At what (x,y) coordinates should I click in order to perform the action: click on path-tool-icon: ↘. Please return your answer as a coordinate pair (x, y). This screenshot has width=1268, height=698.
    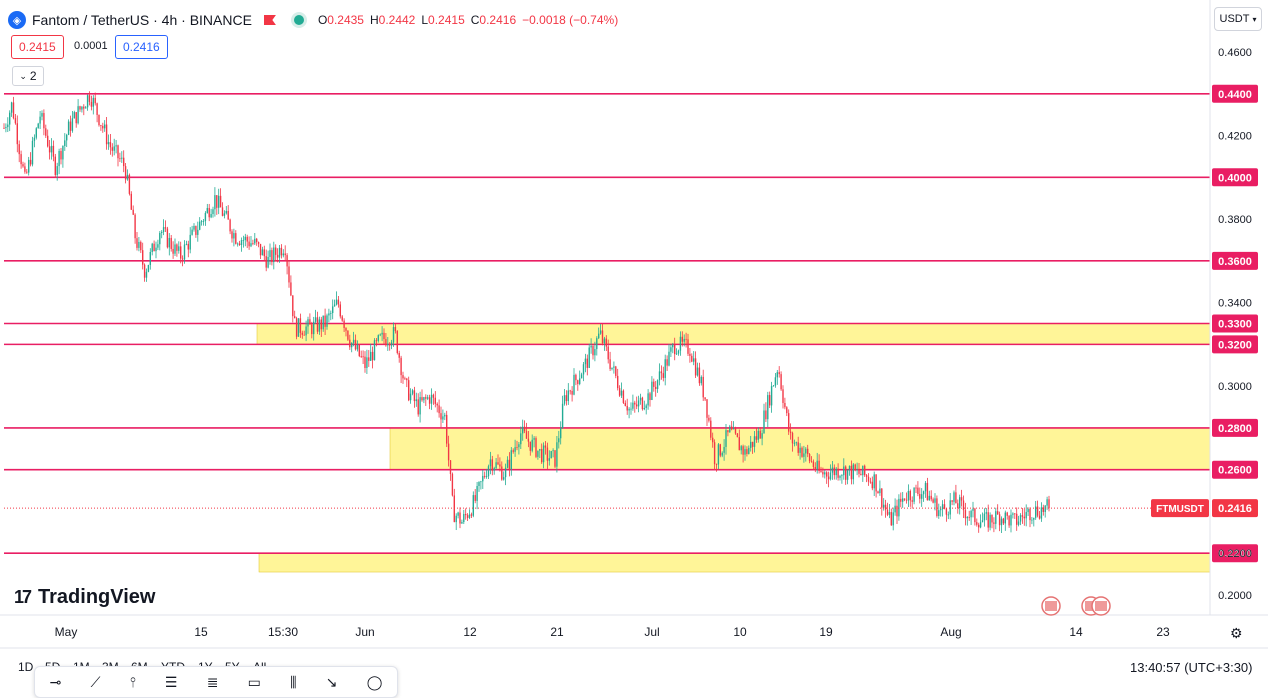
    Looking at the image, I should click on (331, 681).